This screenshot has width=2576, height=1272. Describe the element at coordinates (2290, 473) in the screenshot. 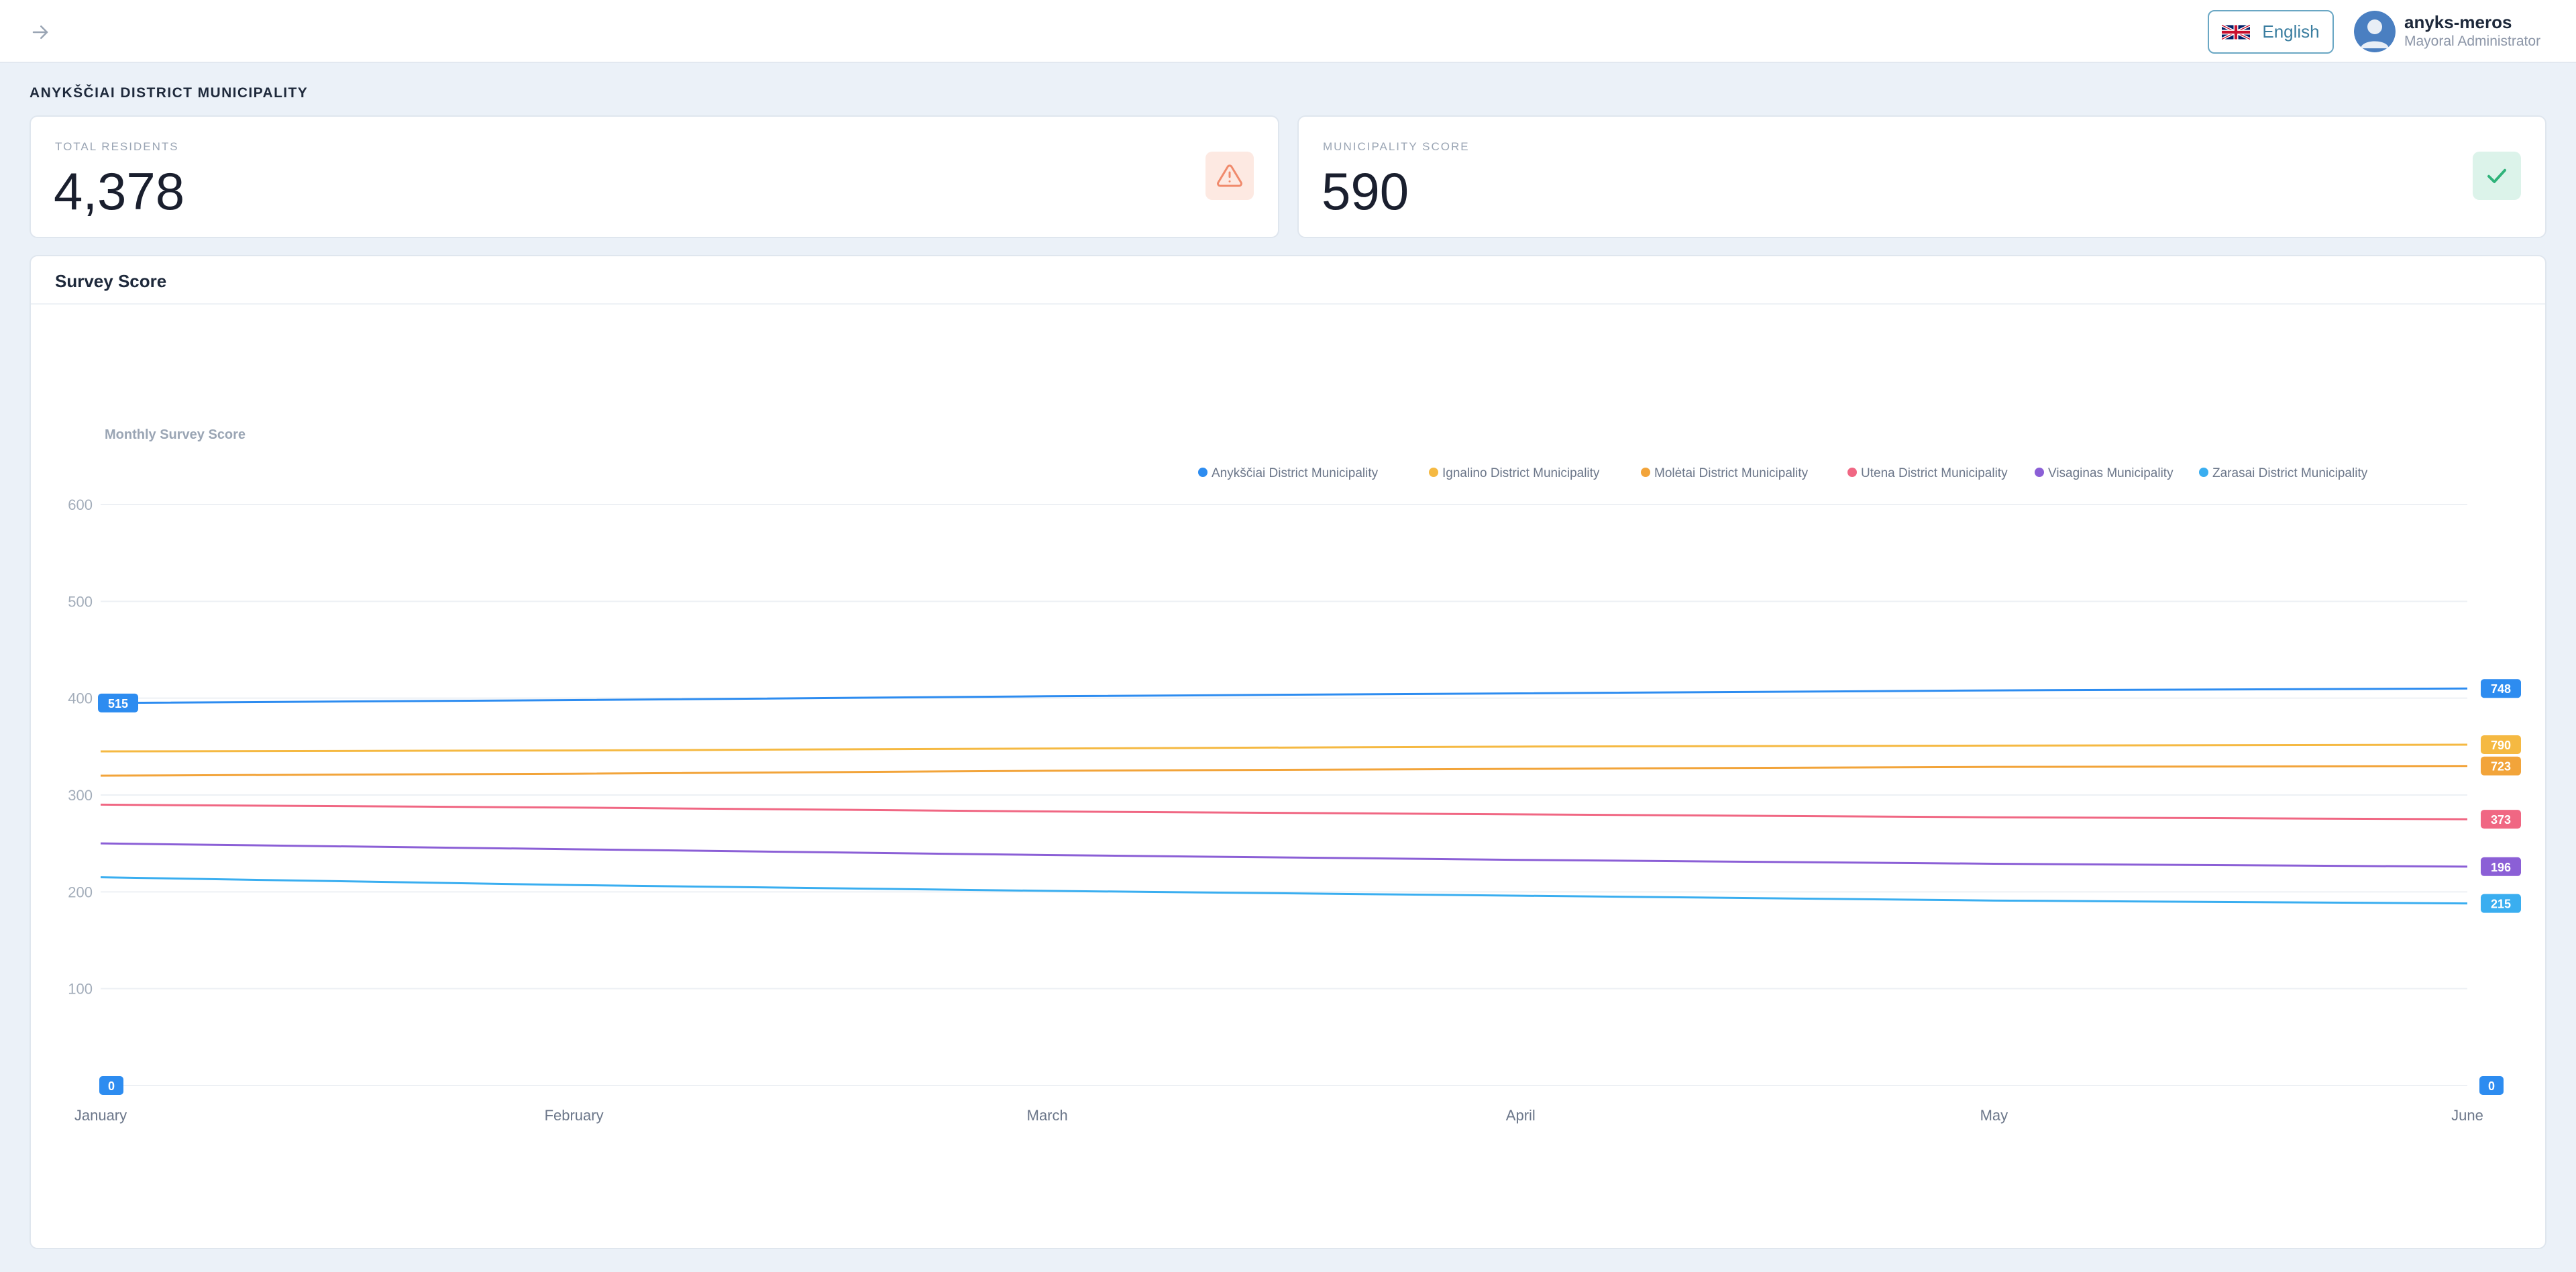

I see `legend-label: Zarasai District Municipality` at that location.